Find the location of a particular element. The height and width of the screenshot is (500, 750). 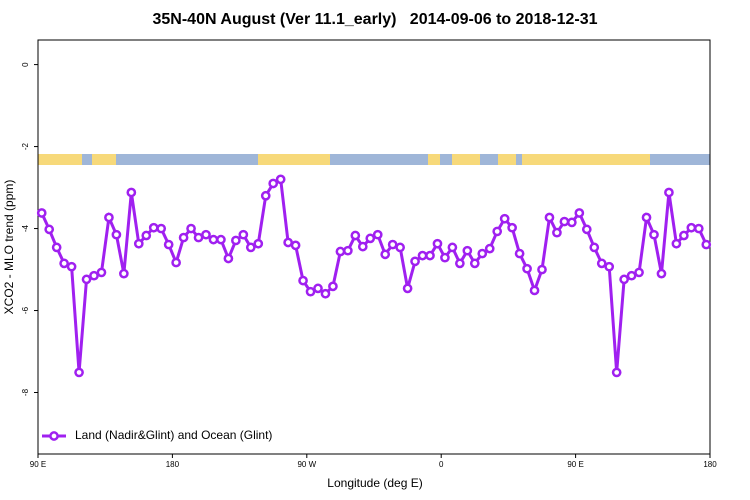

land-ocean-strip is located at coordinates (374, 159).